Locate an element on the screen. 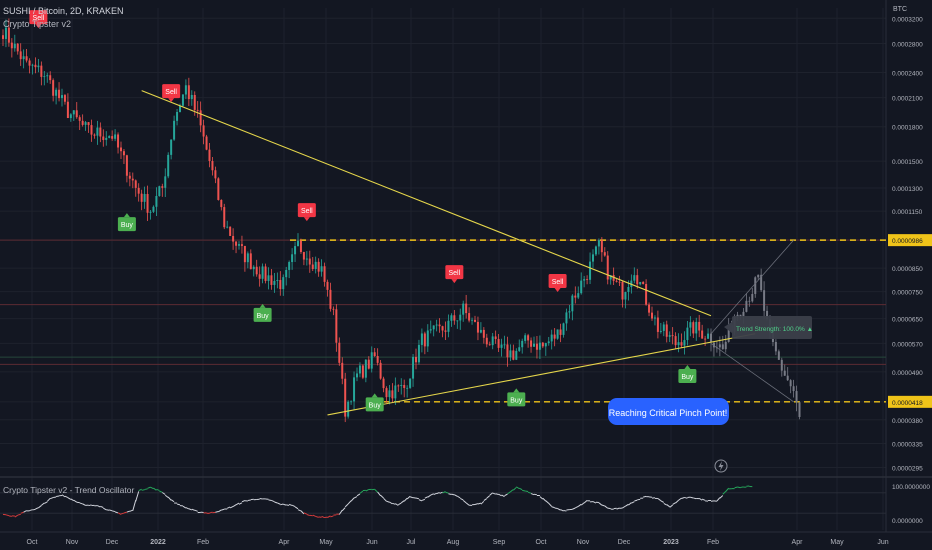 This screenshot has width=932, height=550. time-tick: Jun is located at coordinates (371, 542).